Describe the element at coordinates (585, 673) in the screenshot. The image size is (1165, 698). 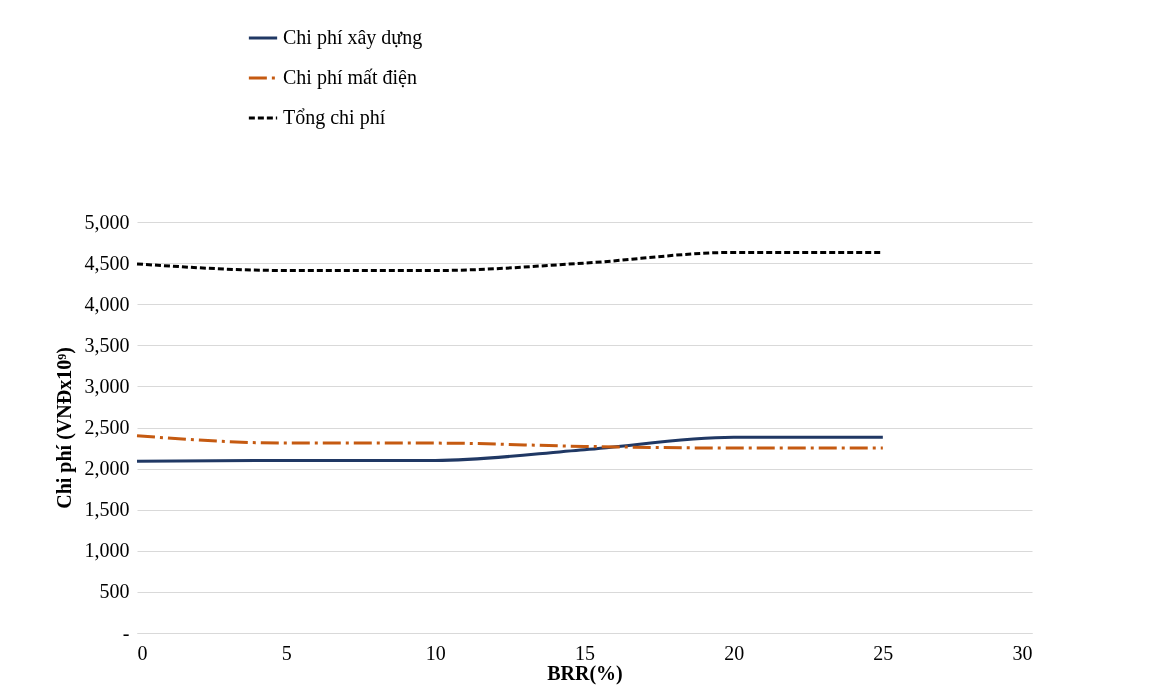
I see `x-axis-title: BRR(%)` at that location.